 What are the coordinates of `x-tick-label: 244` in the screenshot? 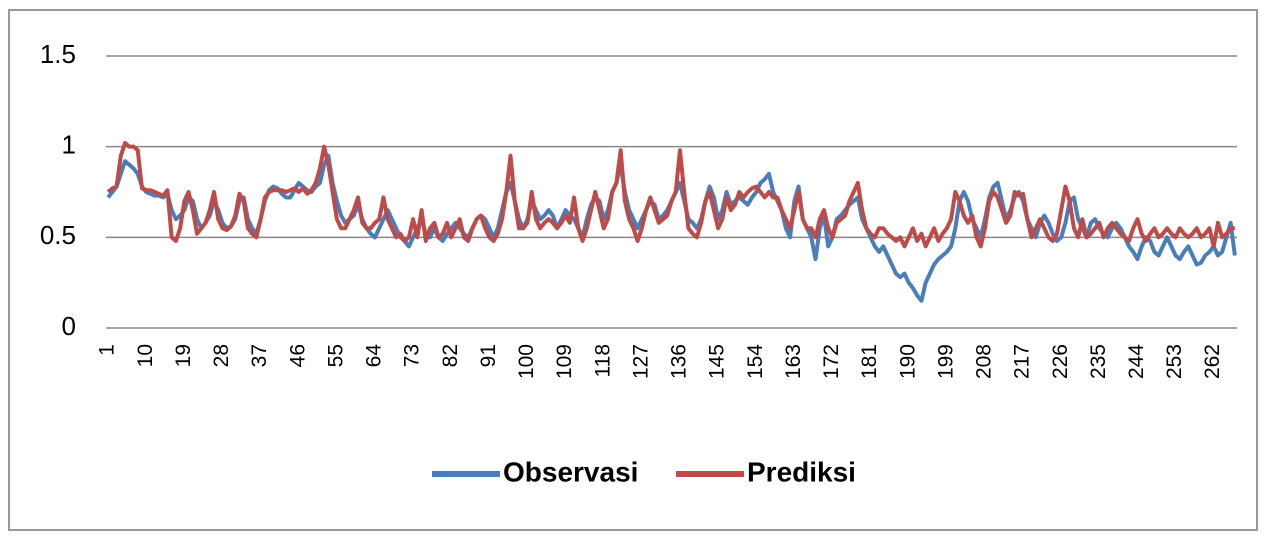 It's located at (1136, 361).